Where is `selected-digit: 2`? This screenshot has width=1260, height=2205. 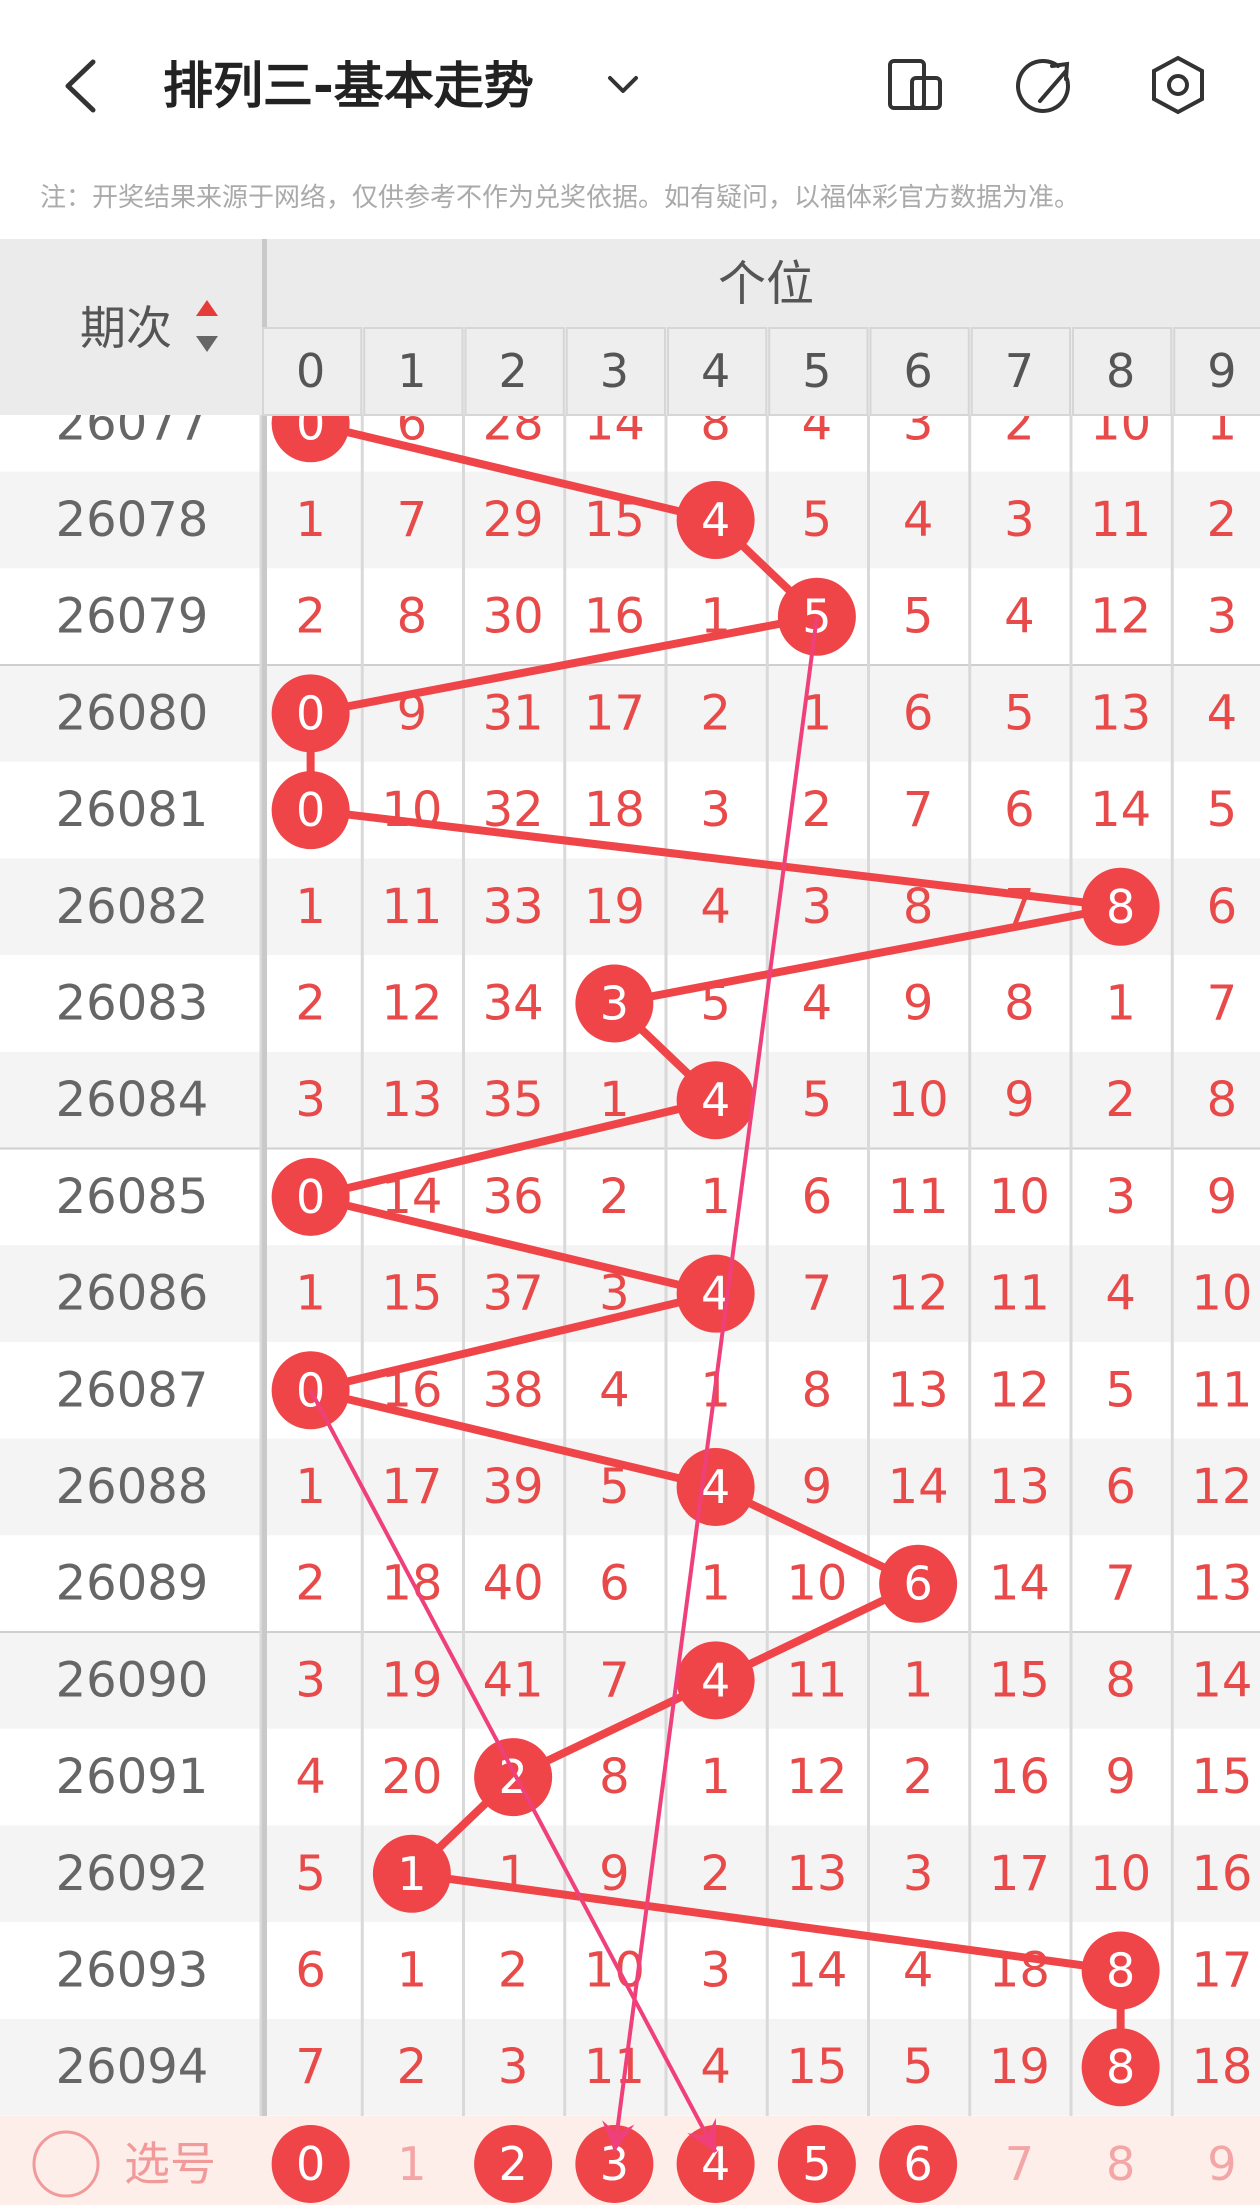
selected-digit: 2 is located at coordinates (512, 2164).